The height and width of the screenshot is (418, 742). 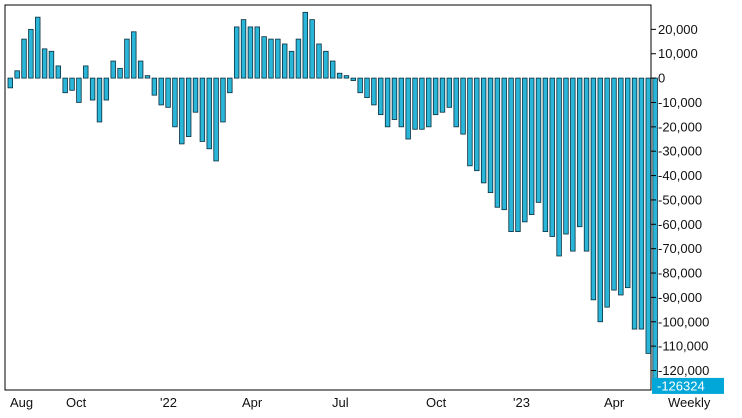 What do you see at coordinates (689, 402) in the screenshot?
I see `frequency-label: Weekly` at bounding box center [689, 402].